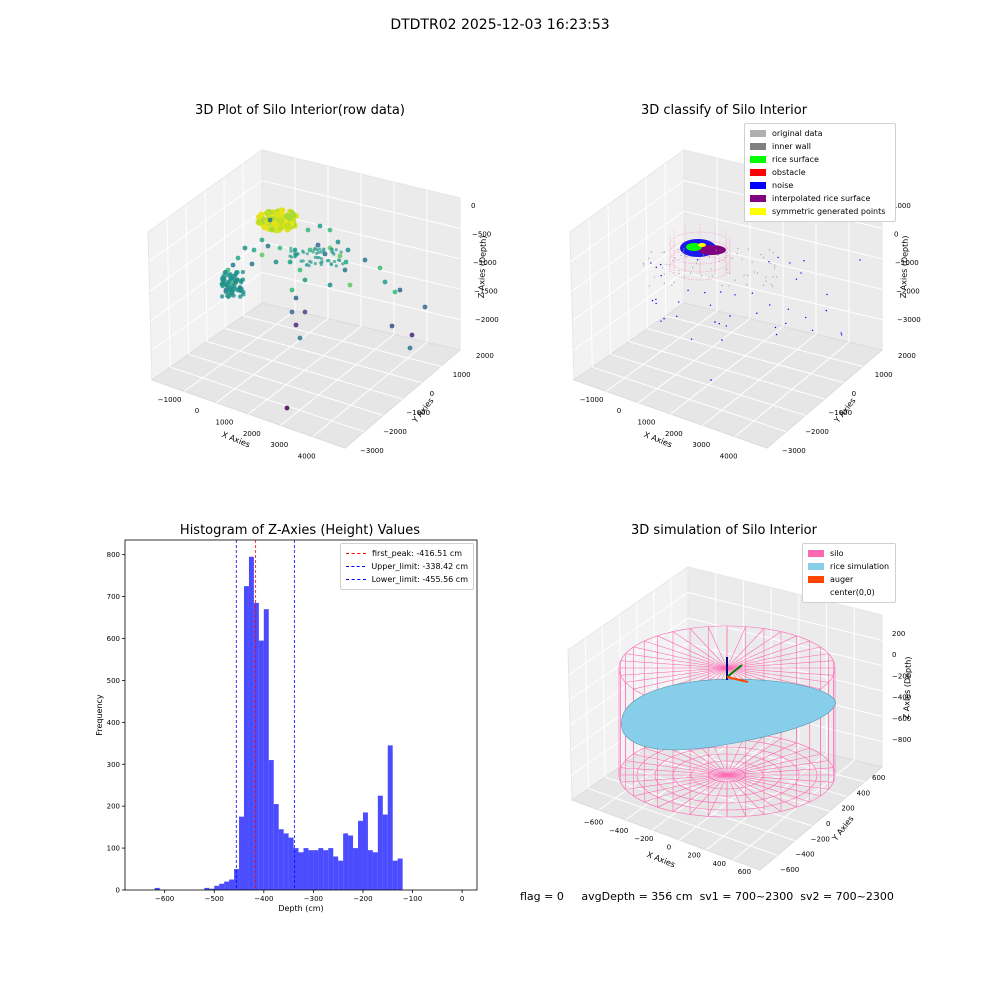 This screenshot has height=1000, width=1000. I want to click on figure-title: DTDTR02 2025-12-03 16:23:53, so click(500, 25).